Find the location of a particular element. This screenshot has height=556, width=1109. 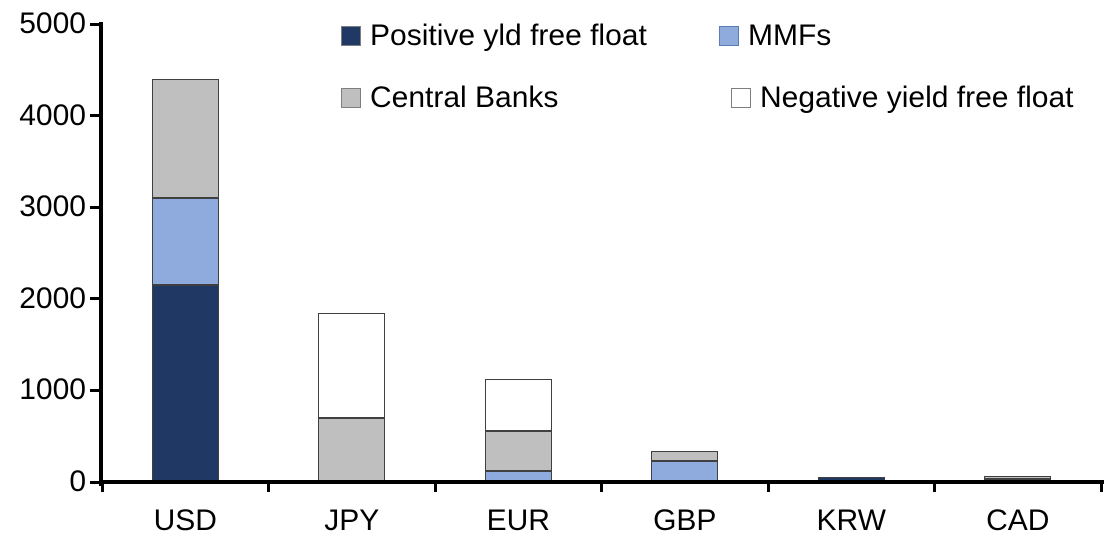

y-axis-tick-label: 0 is located at coordinates (77, 481).